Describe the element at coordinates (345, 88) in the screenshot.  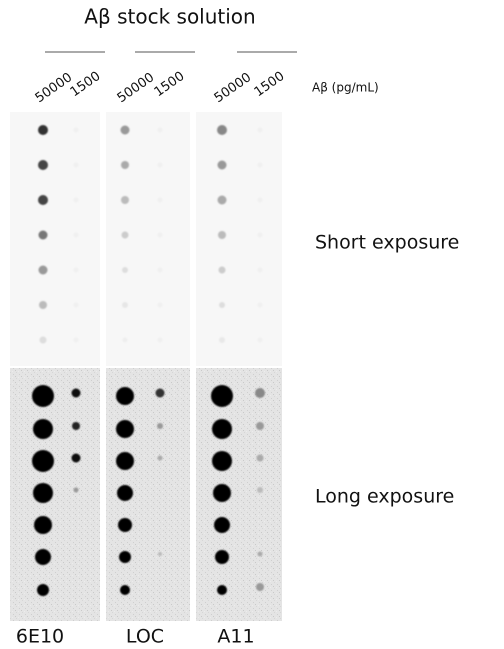
I see `unit-label: Aβ (pg/mL)` at that location.